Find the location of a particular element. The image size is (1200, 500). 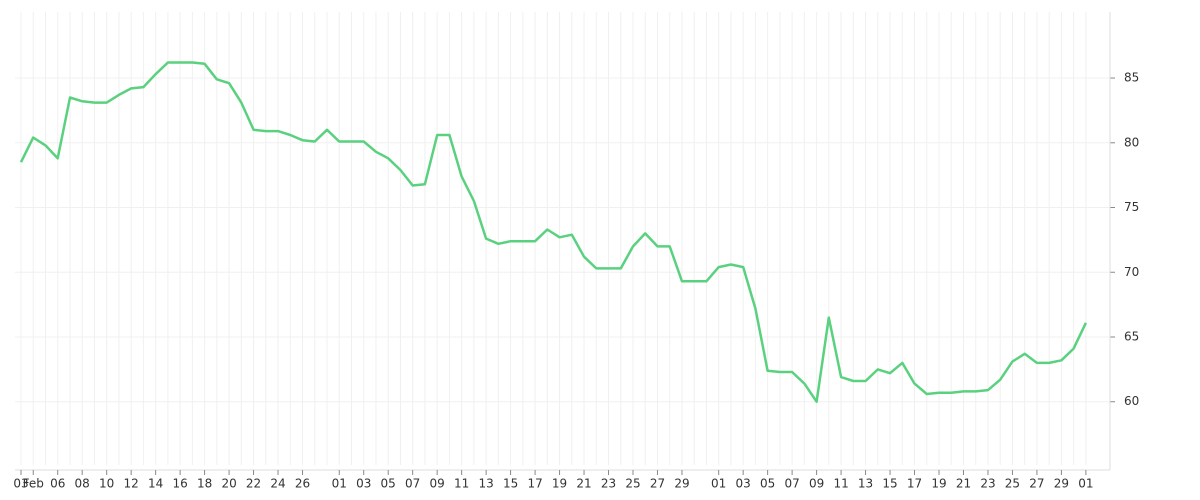

y-tick-label: 60 is located at coordinates (1131, 401).